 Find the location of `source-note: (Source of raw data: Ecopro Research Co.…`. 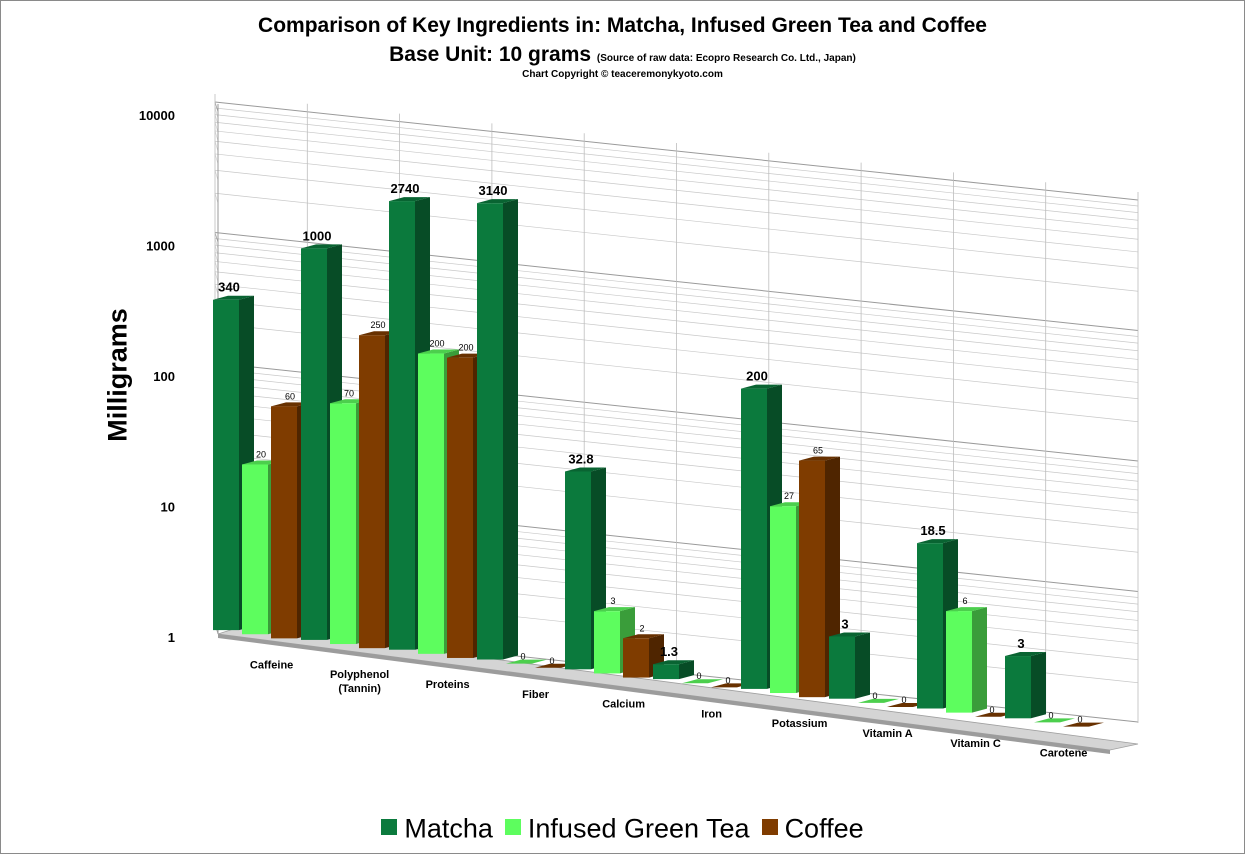

source-note: (Source of raw data: Ecopro Research Co.… is located at coordinates (726, 58).